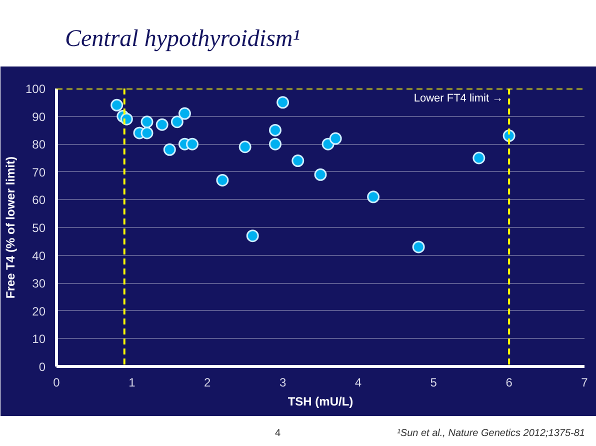  Describe the element at coordinates (42, 367) in the screenshot. I see `y-tick-label: 0` at that location.